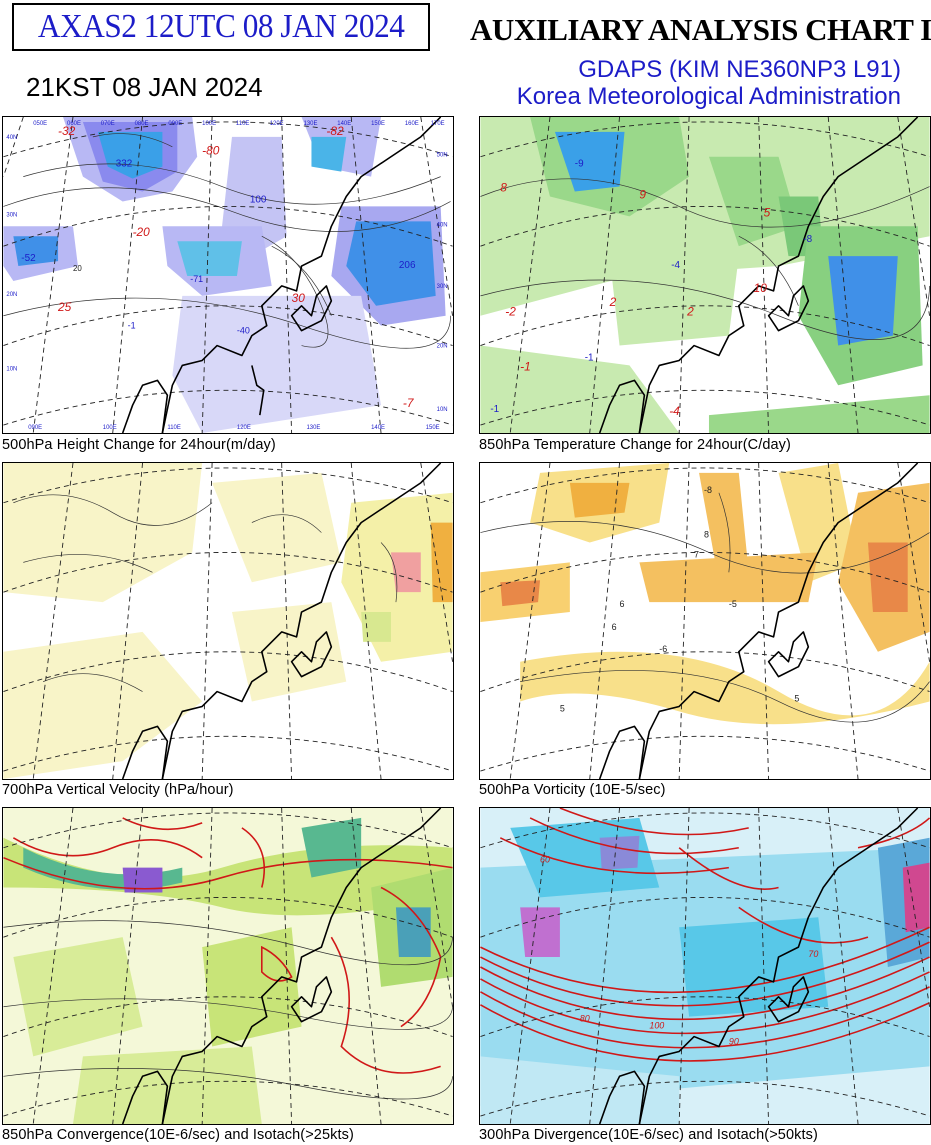  I want to click on grid-label: 050E, so click(40, 124).